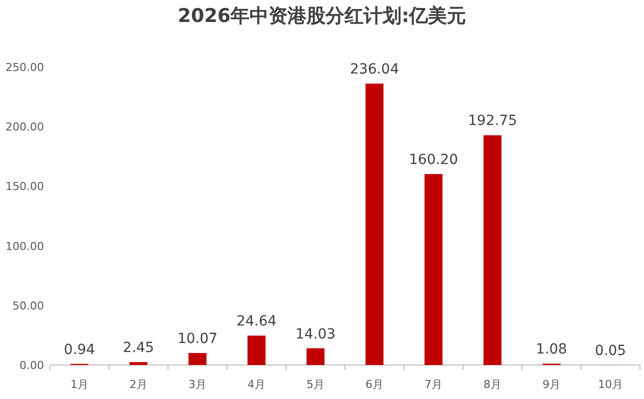  I want to click on data-label: 14.03, so click(315, 334).